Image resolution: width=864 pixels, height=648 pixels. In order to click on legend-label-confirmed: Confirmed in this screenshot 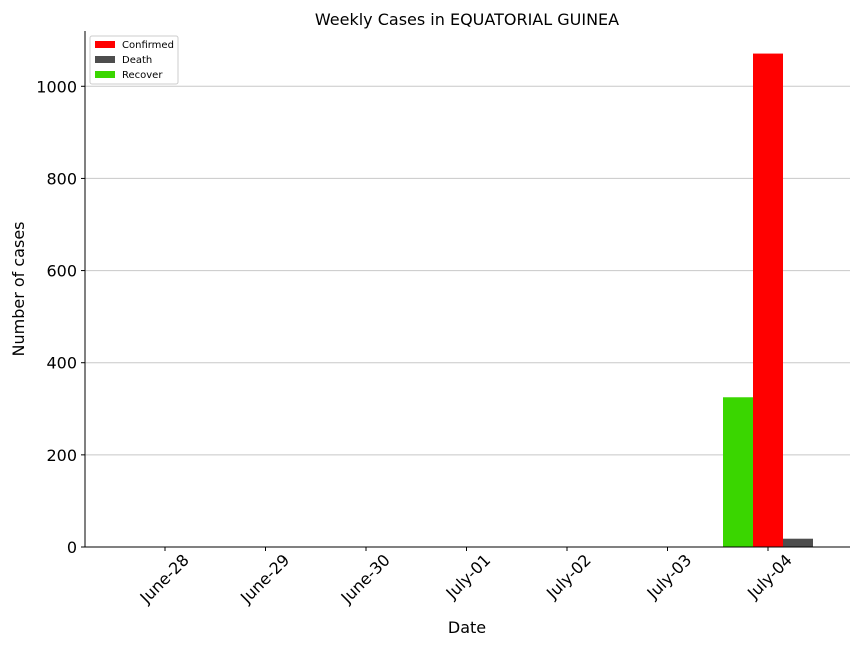, I will do `click(148, 45)`.